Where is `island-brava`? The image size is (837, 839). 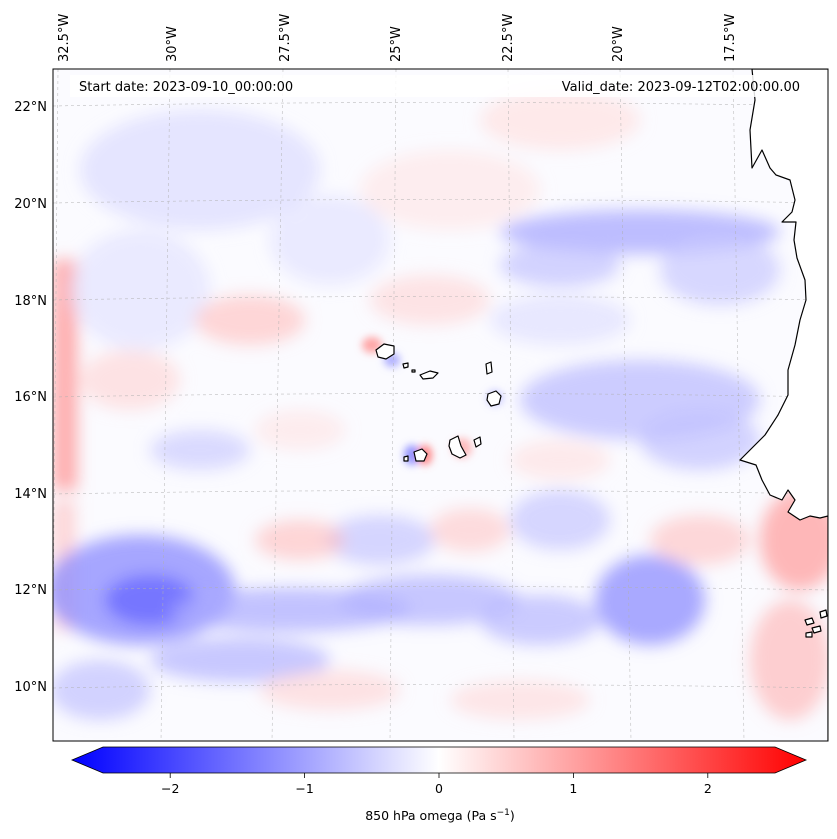
island-brava is located at coordinates (406, 458).